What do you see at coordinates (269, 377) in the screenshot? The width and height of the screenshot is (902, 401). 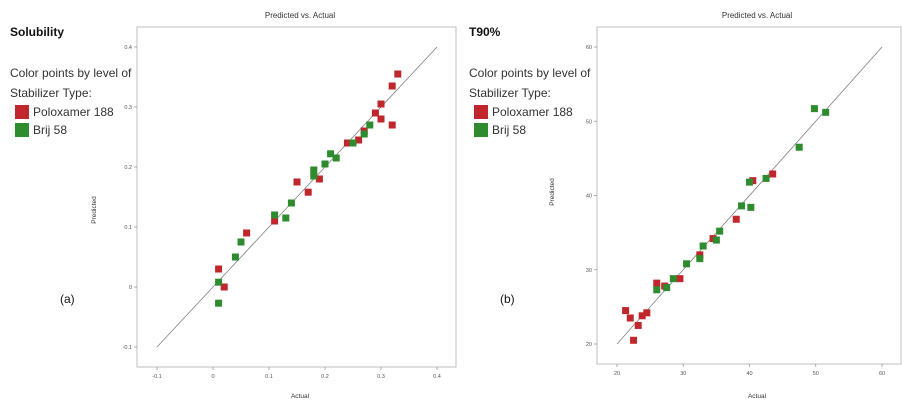 I see `x-tick-label: 0.1` at bounding box center [269, 377].